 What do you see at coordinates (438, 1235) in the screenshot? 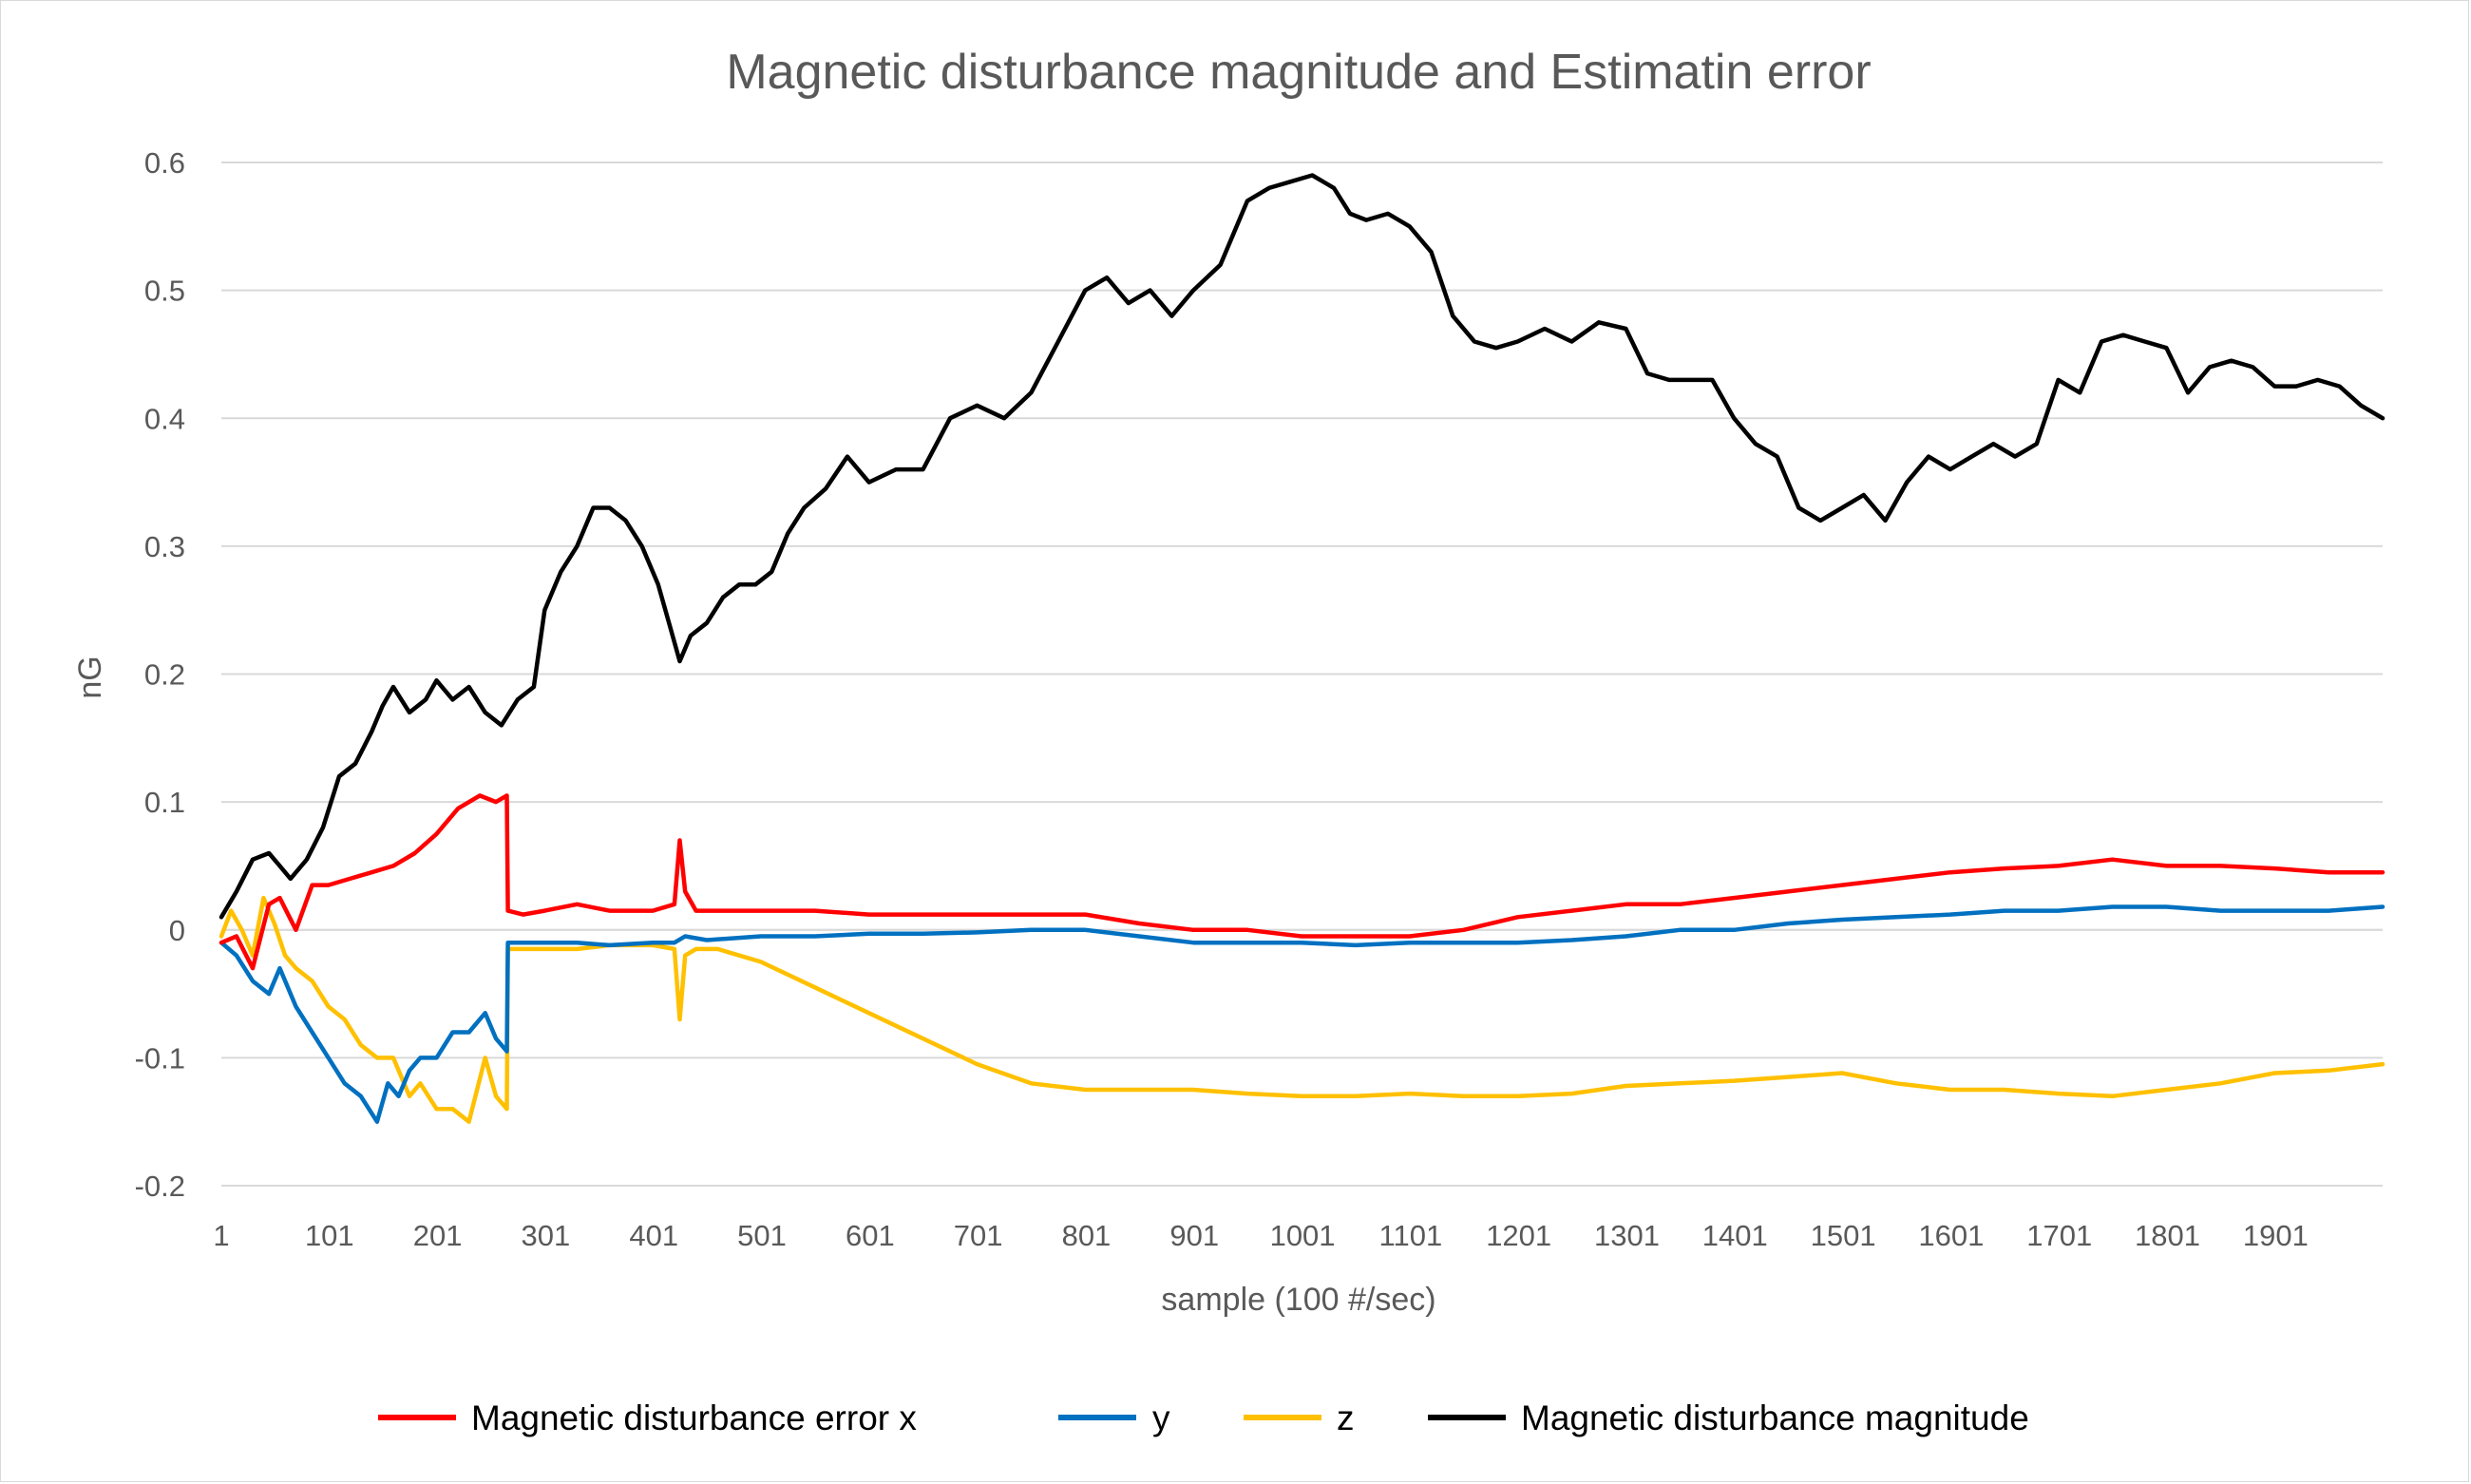
I see `x-tick-label: 201` at bounding box center [438, 1235].